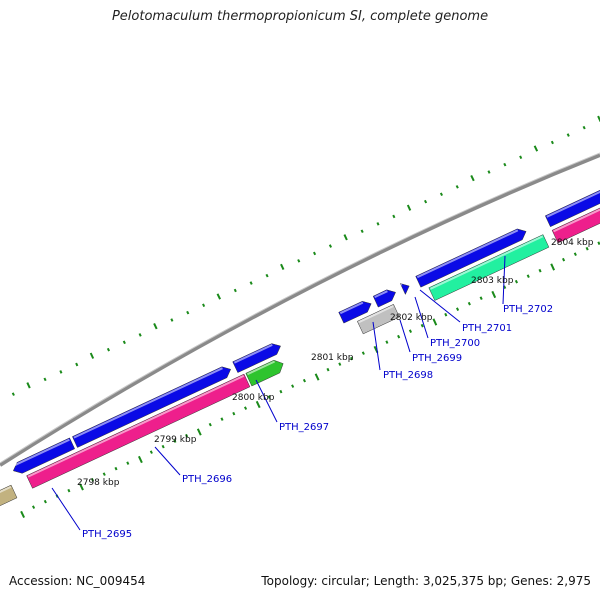  I want to click on feature-mint, so click(489, 267).